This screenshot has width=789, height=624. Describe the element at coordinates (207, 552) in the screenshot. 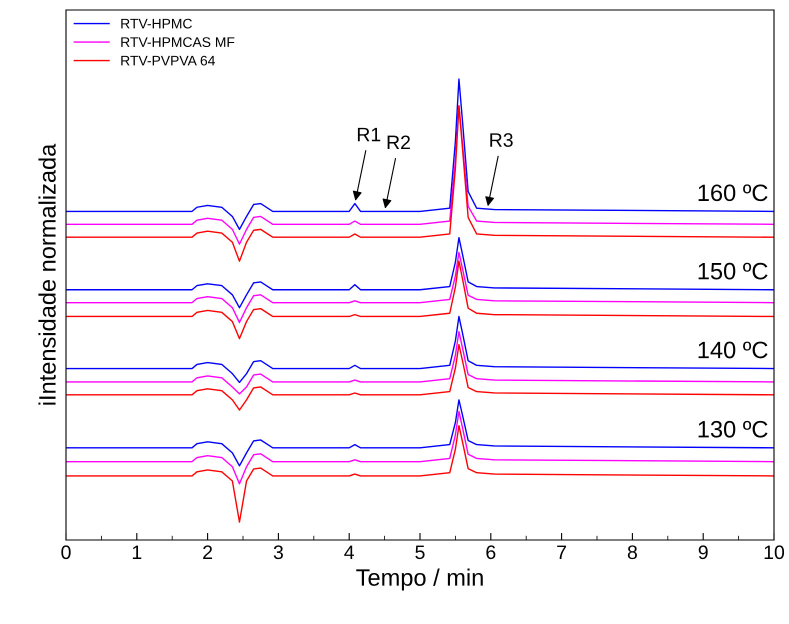

I see `x-tick-label: 2` at that location.